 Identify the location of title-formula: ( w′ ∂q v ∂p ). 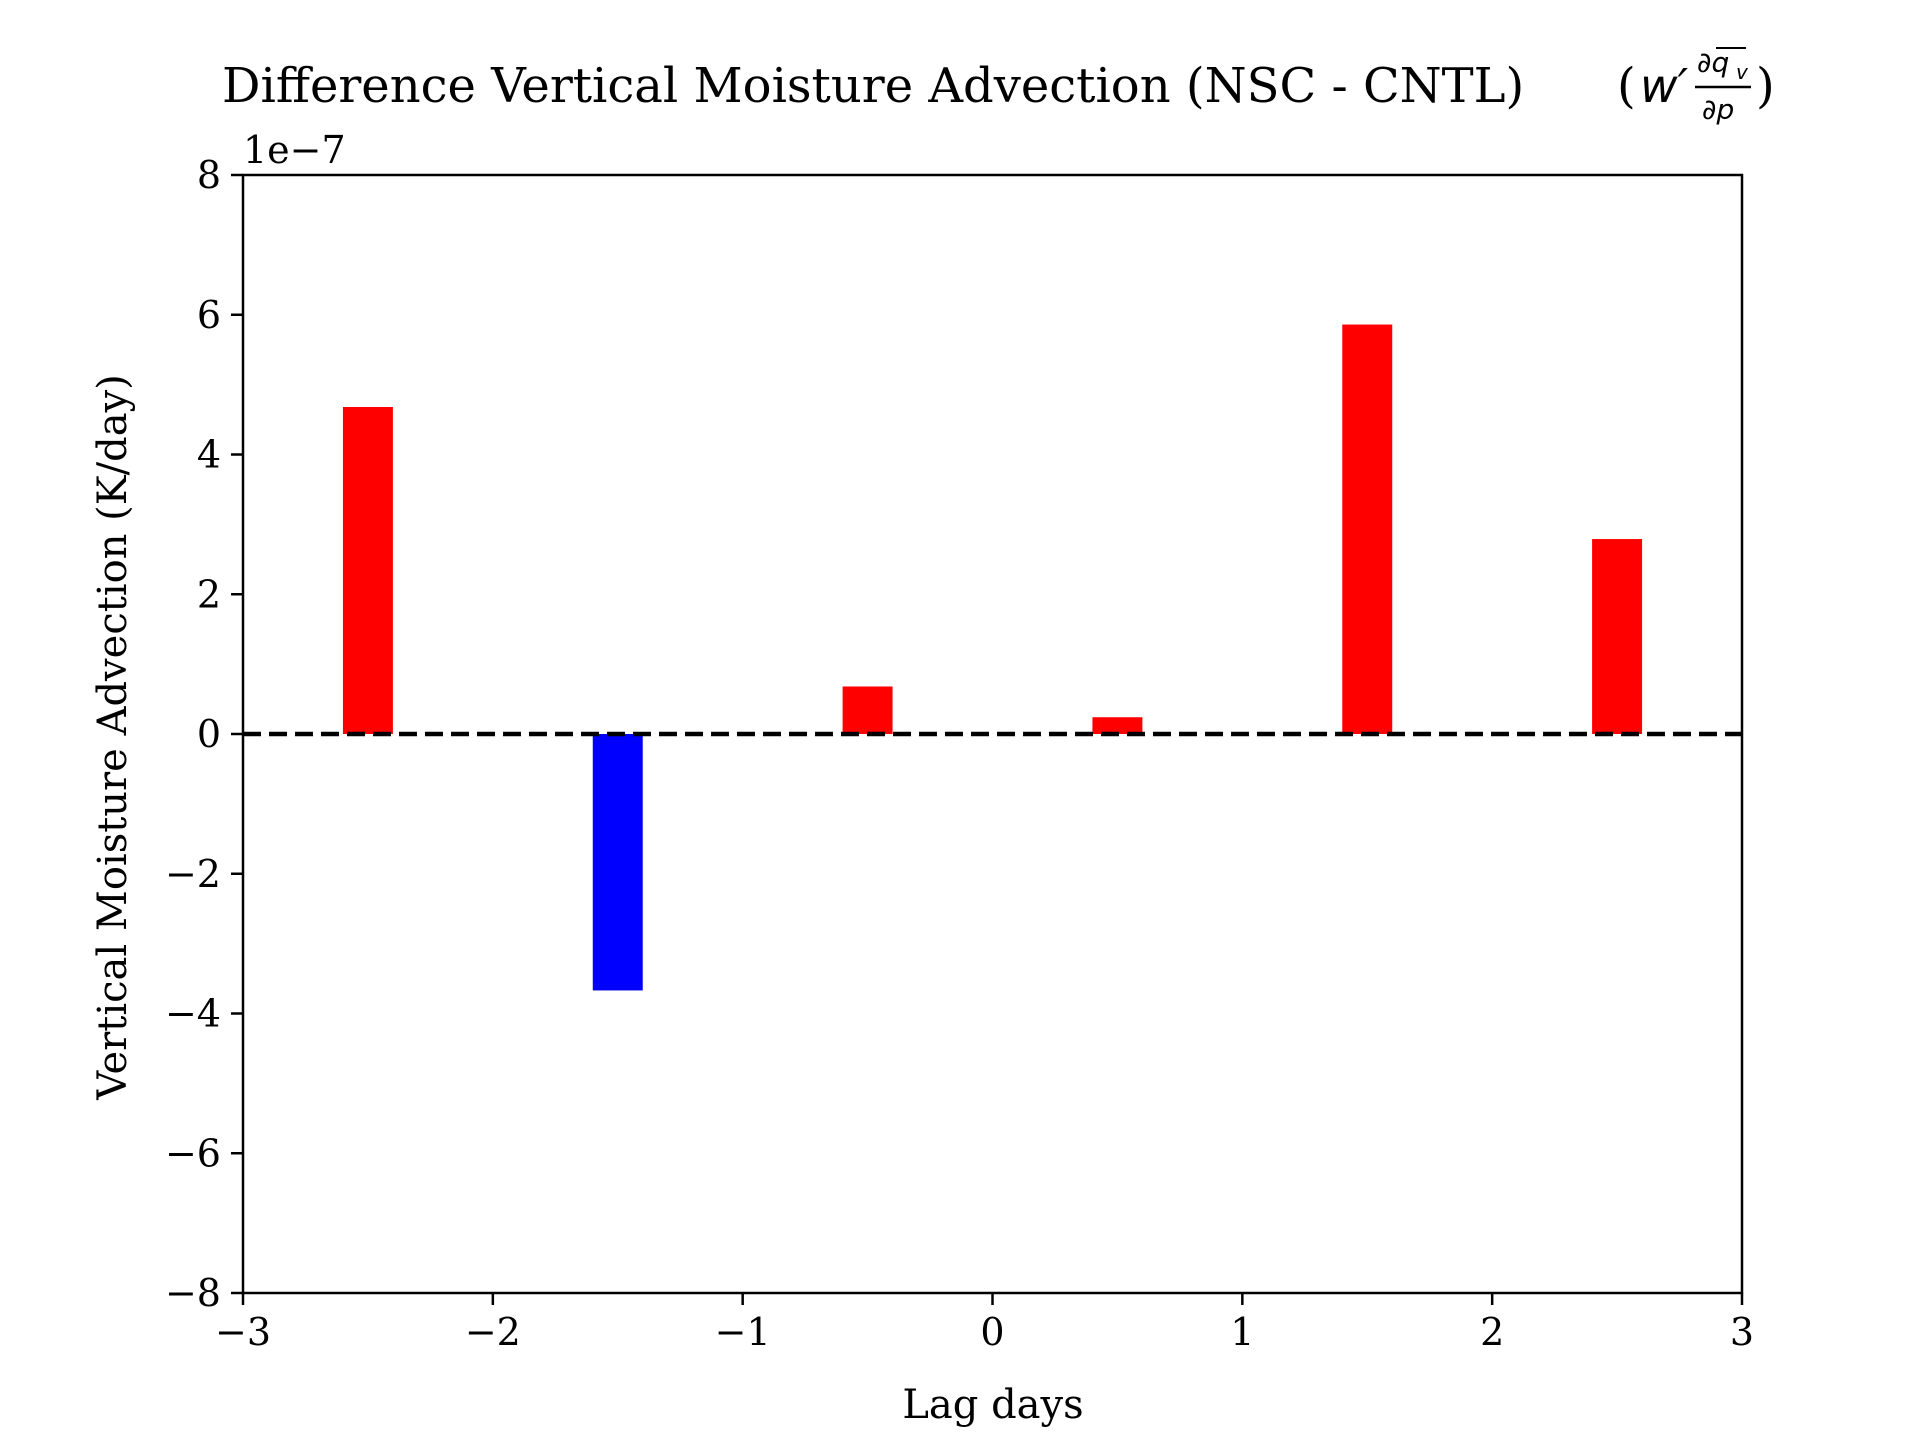
(1696, 86).